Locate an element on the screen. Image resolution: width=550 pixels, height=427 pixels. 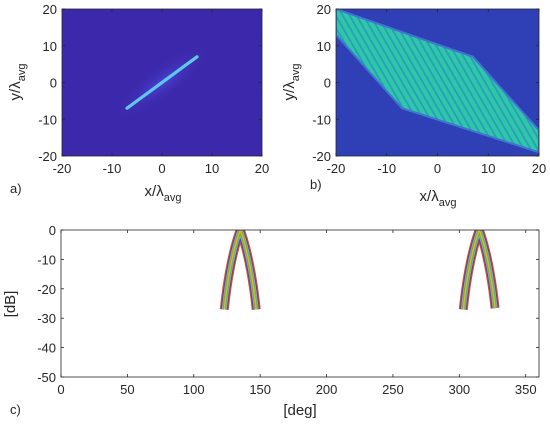
axes-b-ylabel: y/λavg is located at coordinates (291, 82).